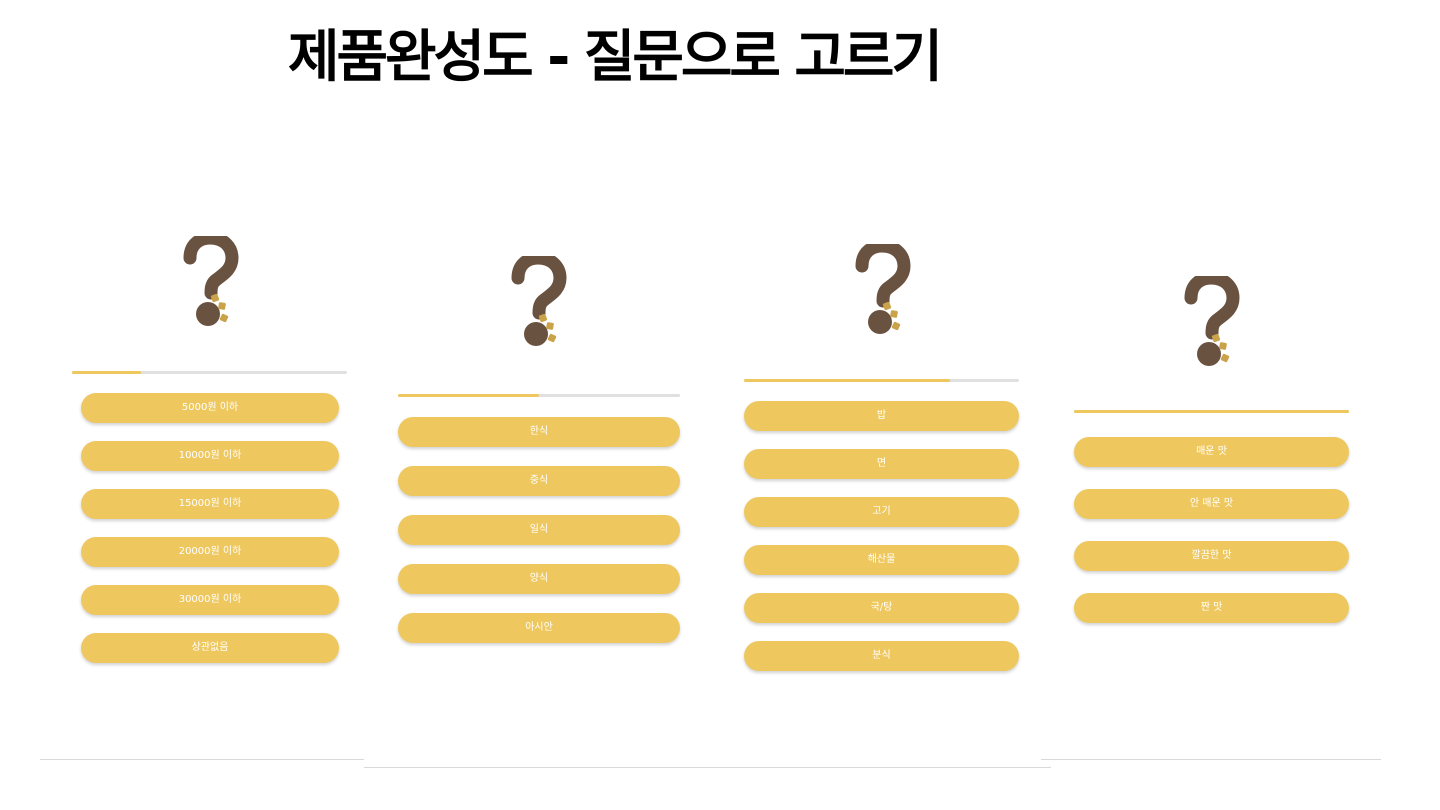 The image size is (1440, 810). Describe the element at coordinates (210, 600) in the screenshot. I see `option-button: 30000원 이하` at that location.